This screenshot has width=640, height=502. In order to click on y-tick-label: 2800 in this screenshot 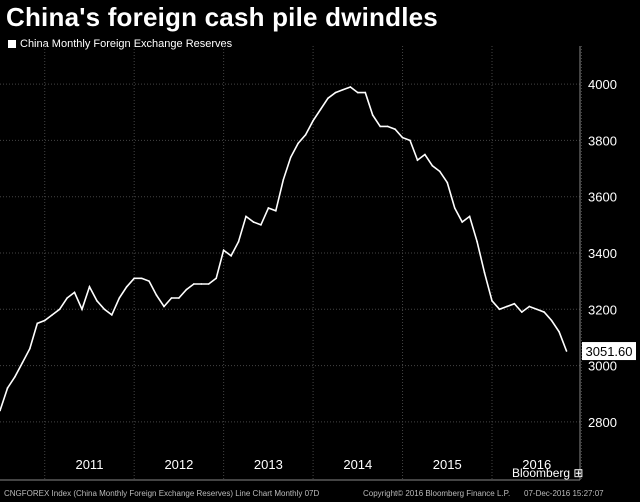, I will do `click(602, 422)`.